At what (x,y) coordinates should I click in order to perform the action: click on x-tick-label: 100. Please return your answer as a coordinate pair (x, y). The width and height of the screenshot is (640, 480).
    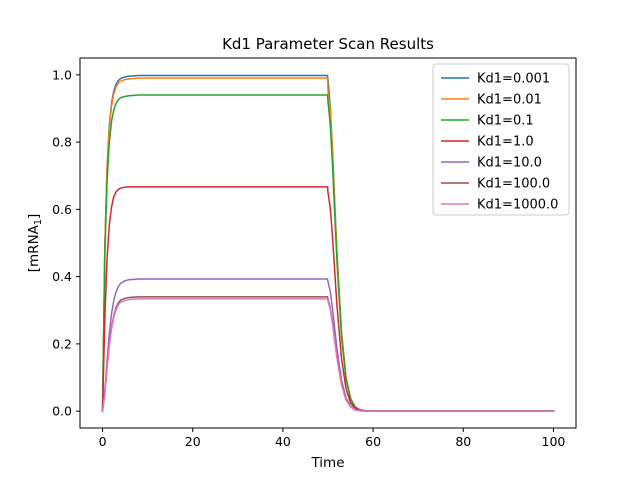
    Looking at the image, I should click on (554, 441).